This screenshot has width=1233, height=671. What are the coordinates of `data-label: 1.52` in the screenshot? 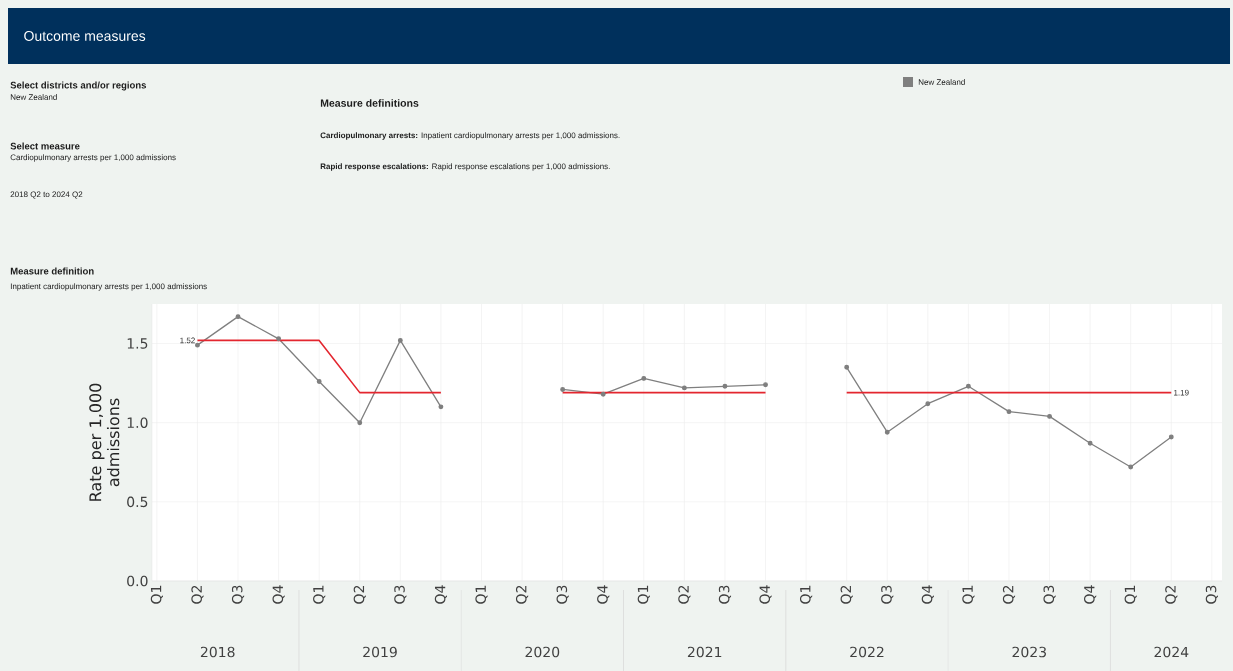 It's located at (187, 340).